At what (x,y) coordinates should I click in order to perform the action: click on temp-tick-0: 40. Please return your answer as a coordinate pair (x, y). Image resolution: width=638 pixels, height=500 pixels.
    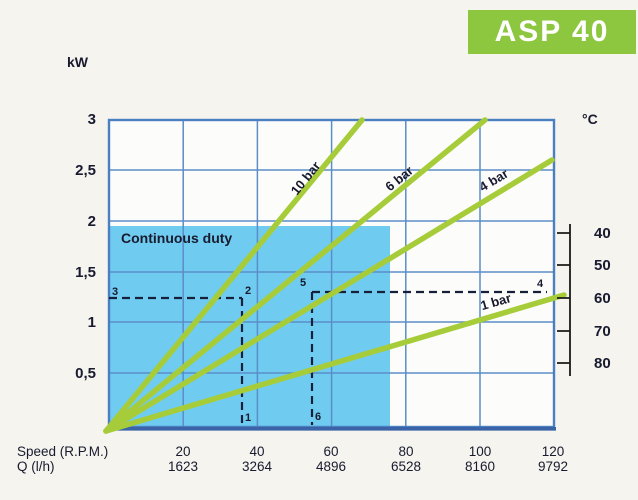
    Looking at the image, I should click on (602, 233).